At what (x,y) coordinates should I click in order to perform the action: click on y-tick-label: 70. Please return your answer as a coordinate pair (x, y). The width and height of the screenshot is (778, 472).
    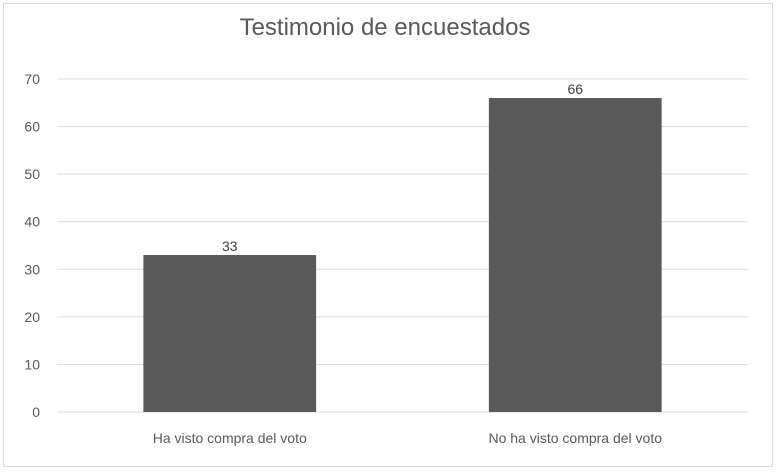
    Looking at the image, I should click on (32, 79).